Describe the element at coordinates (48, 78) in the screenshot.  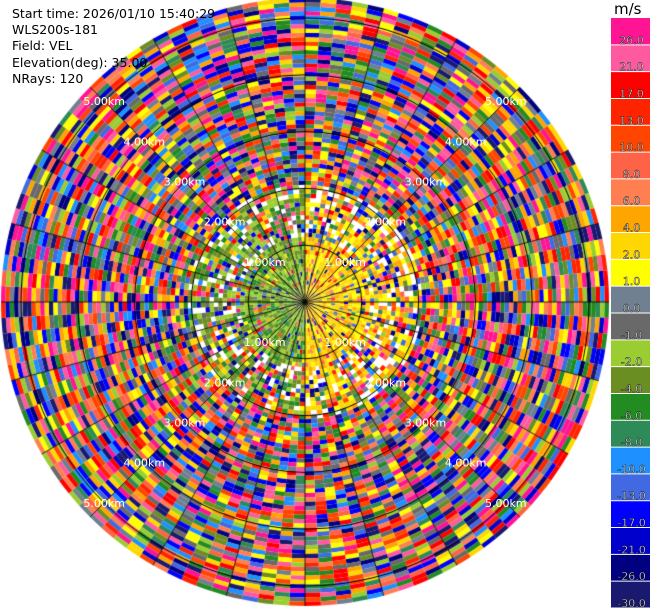
I see `nrays-label: NRays: 120` at that location.